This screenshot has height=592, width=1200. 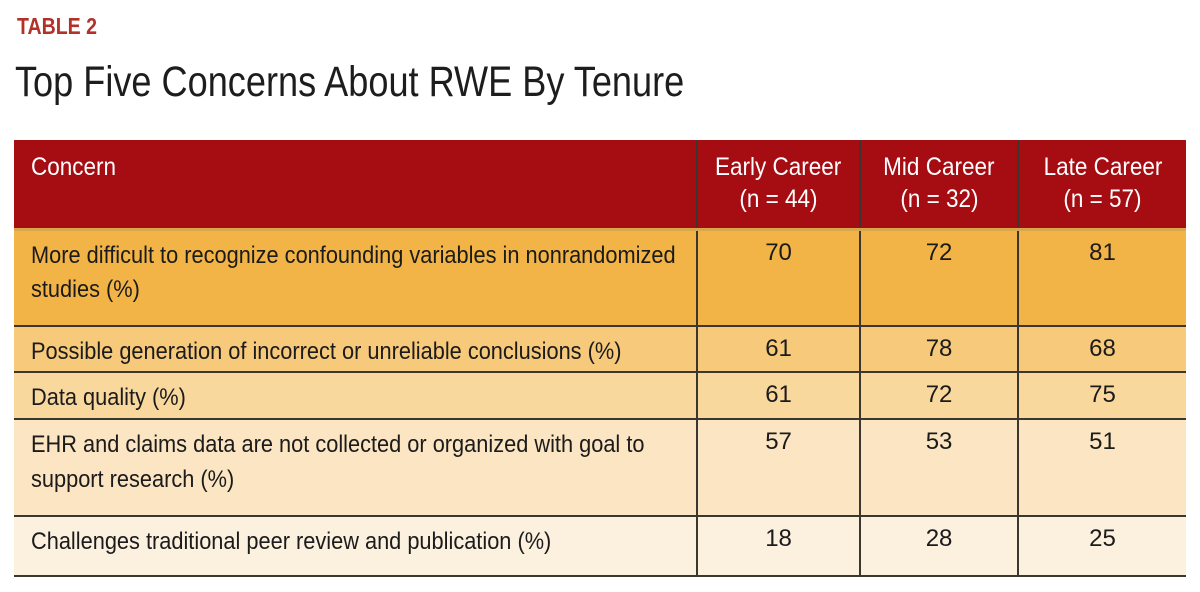 I want to click on value-cell-mid: 28, so click(x=939, y=546).